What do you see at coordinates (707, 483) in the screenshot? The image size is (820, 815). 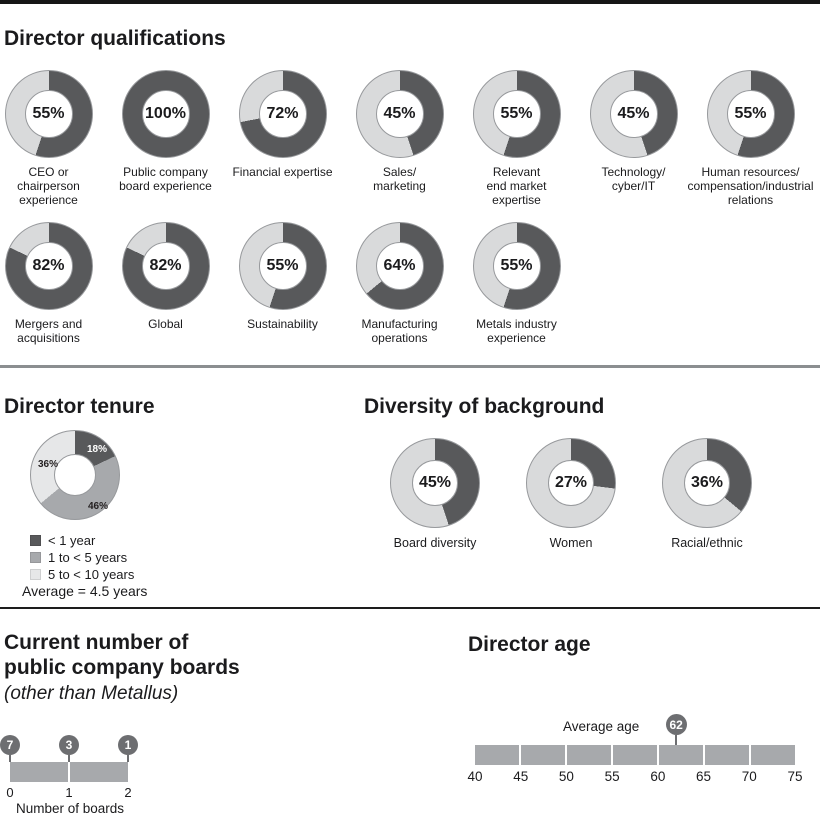 I see `donut-value: 36%` at bounding box center [707, 483].